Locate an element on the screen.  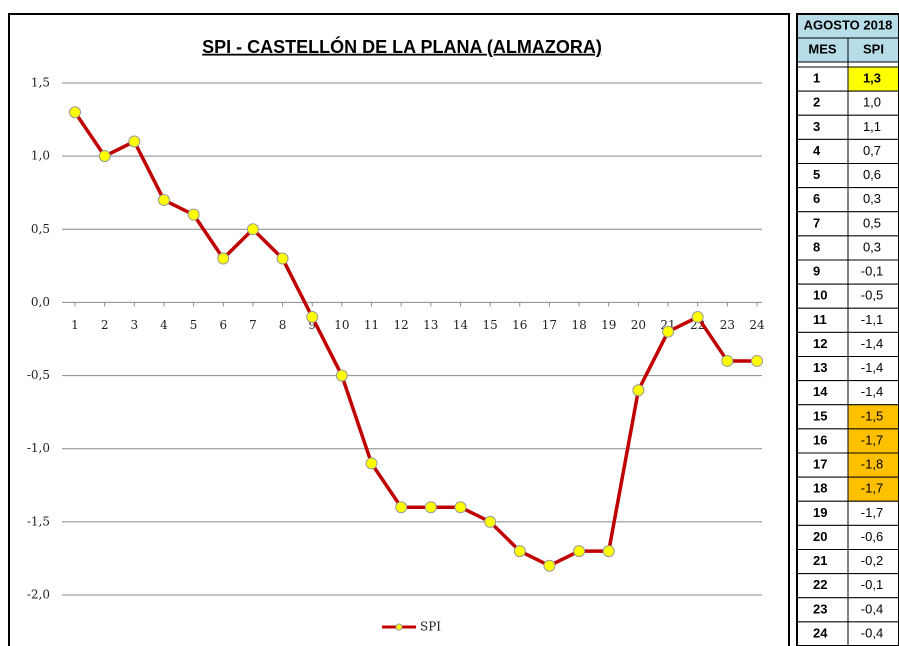
row-label: 16 is located at coordinates (820, 439).